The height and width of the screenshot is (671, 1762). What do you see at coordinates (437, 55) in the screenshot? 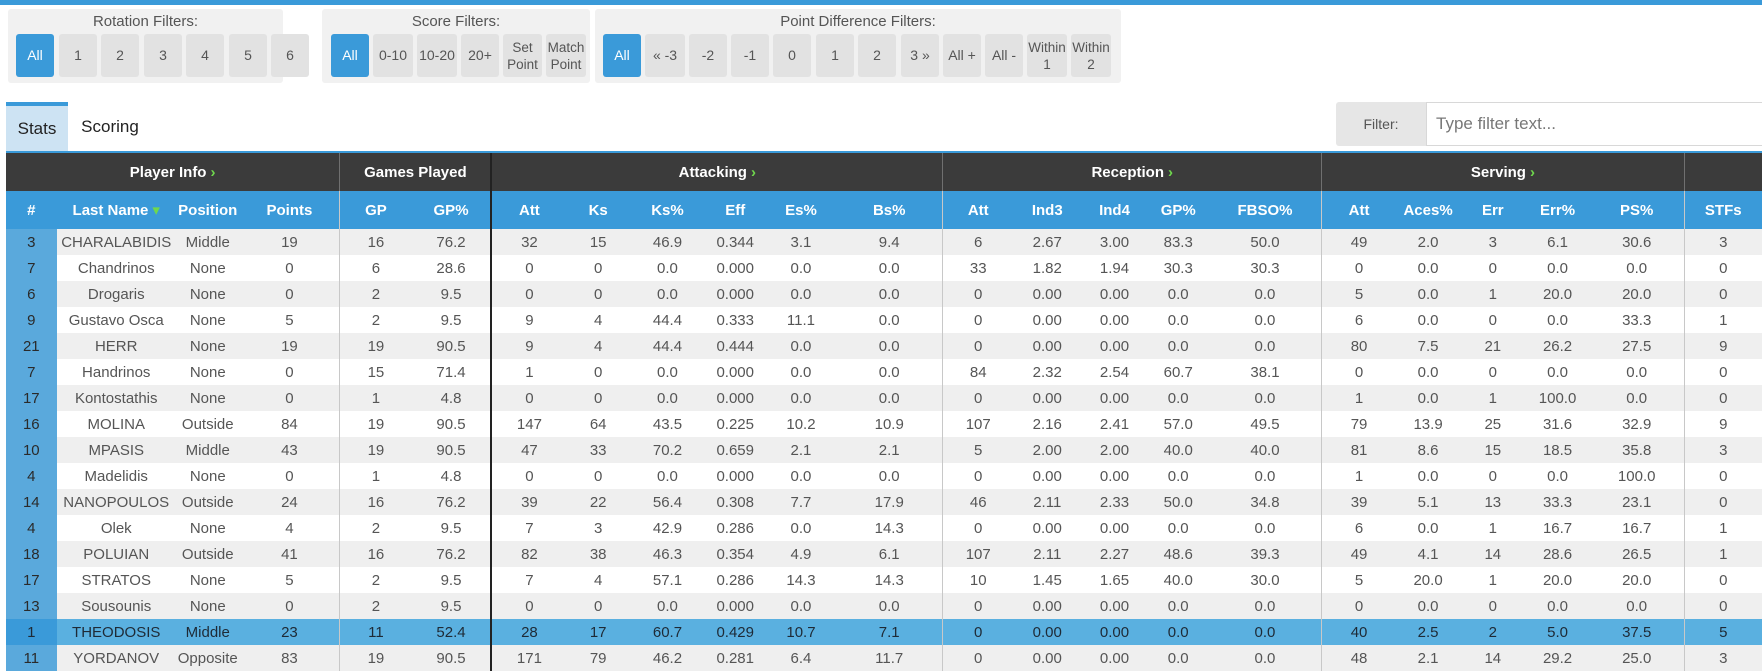
I see `score-filter-10-20: 10-20` at bounding box center [437, 55].